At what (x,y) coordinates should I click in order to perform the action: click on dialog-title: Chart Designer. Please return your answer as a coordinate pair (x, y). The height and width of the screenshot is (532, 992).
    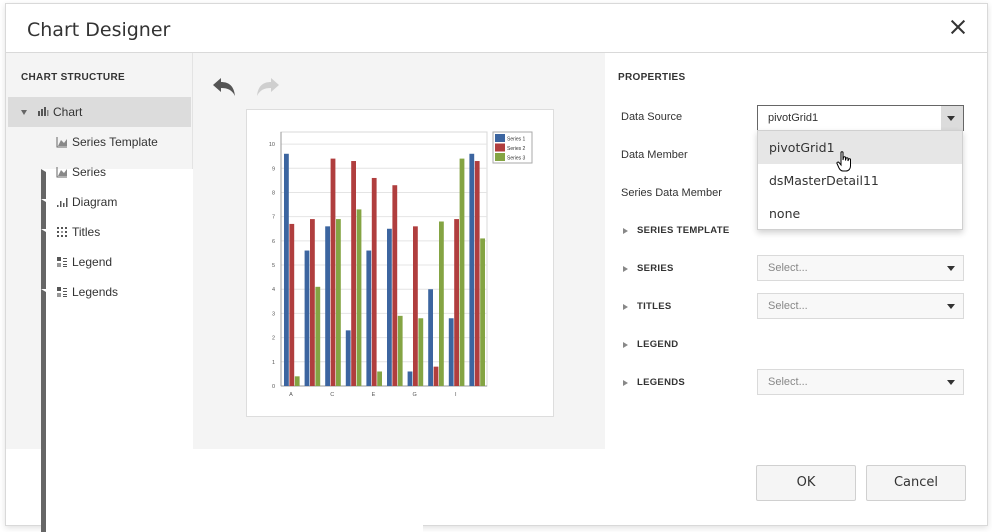
    Looking at the image, I should click on (99, 30).